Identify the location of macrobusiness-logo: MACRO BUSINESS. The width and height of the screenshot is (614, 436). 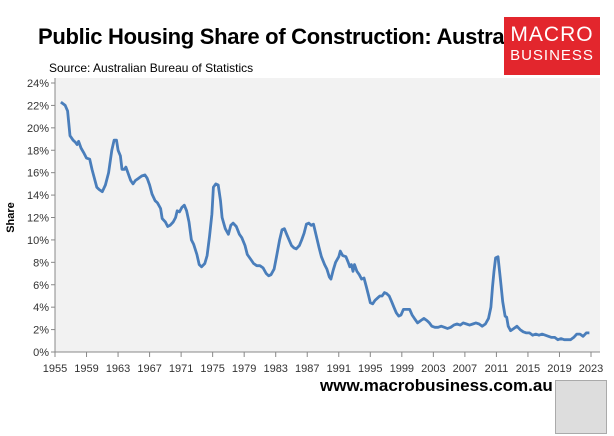
(552, 46).